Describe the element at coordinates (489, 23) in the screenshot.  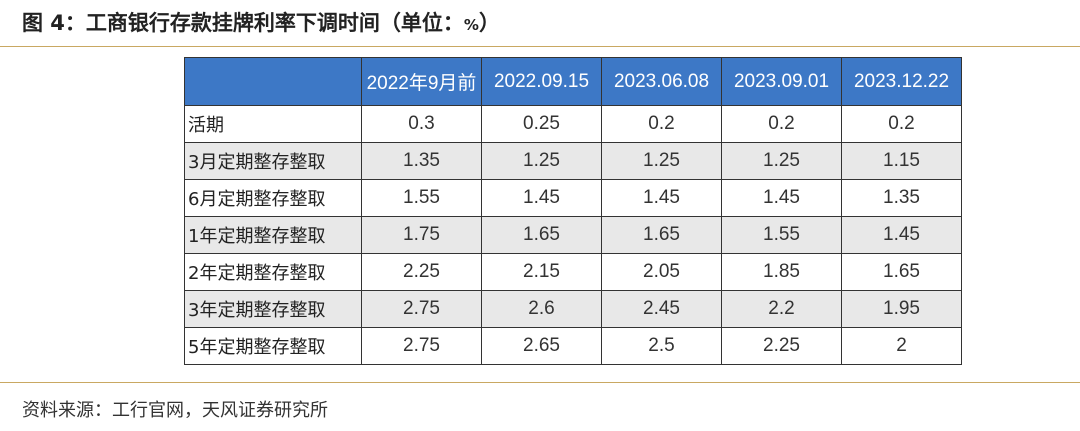
I see `figure-title-close: ）` at that location.